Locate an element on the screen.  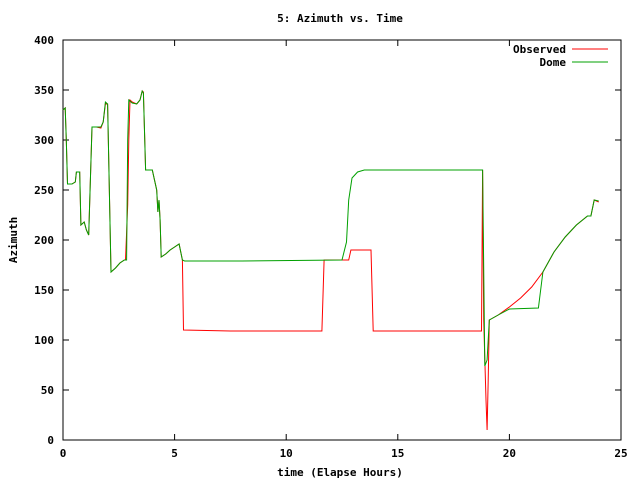
x-tick-label: 0 is located at coordinates (63, 453).